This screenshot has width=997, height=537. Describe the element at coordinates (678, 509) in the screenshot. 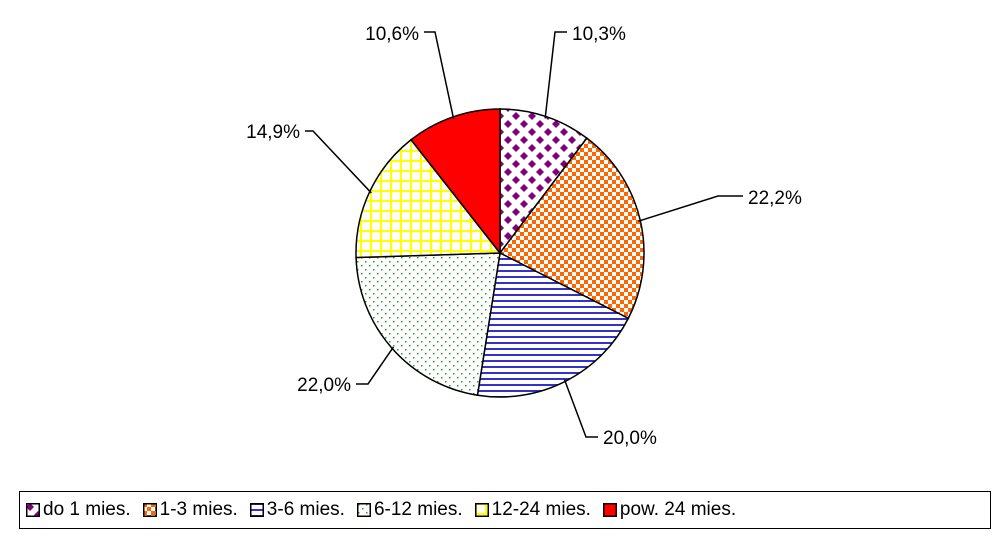

I see `legend-label: pow. 24 mies.` at that location.